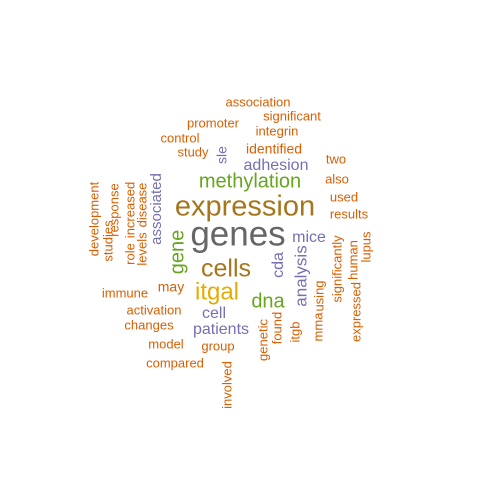  Describe the element at coordinates (245, 207) in the screenshot. I see `word-expression: expression` at that location.